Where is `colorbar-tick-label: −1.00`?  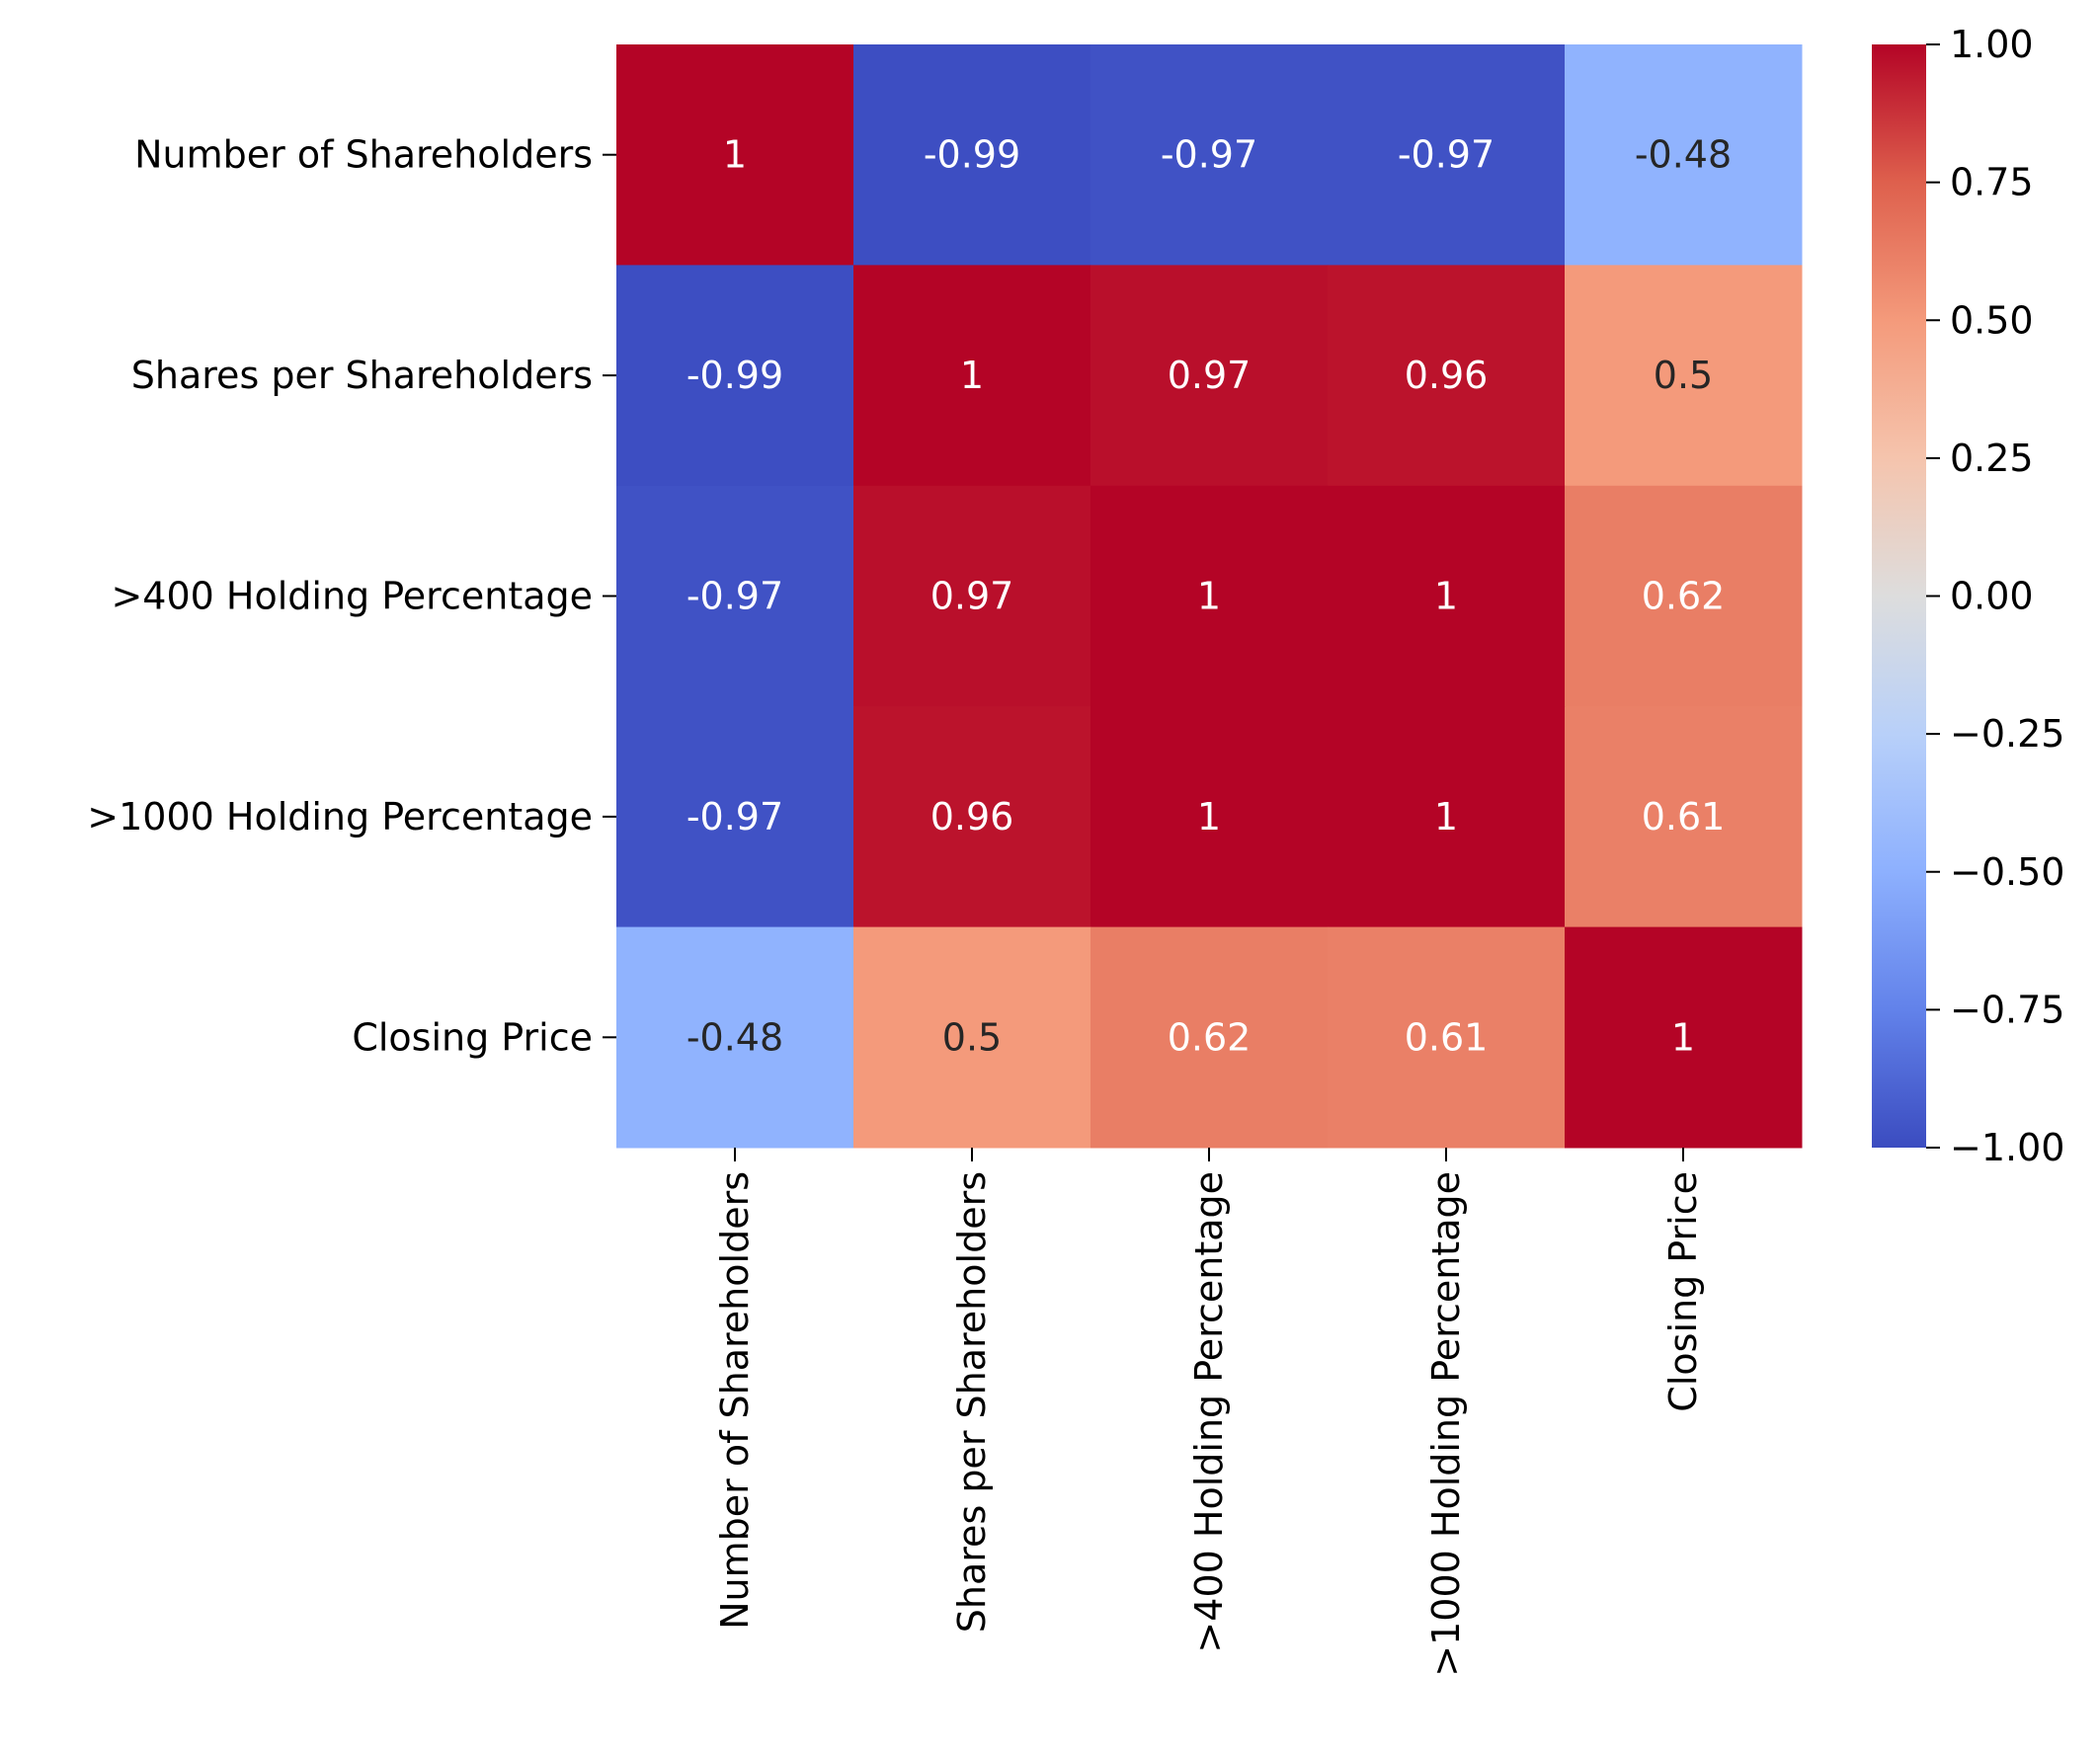 colorbar-tick-label: −1.00 is located at coordinates (2007, 1147).